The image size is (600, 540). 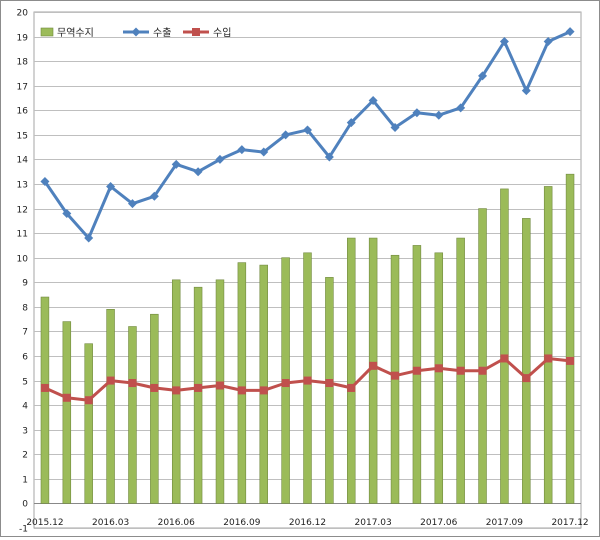 What do you see at coordinates (329, 383) in the screenshot?
I see `marker-수입-2017.01` at bounding box center [329, 383].